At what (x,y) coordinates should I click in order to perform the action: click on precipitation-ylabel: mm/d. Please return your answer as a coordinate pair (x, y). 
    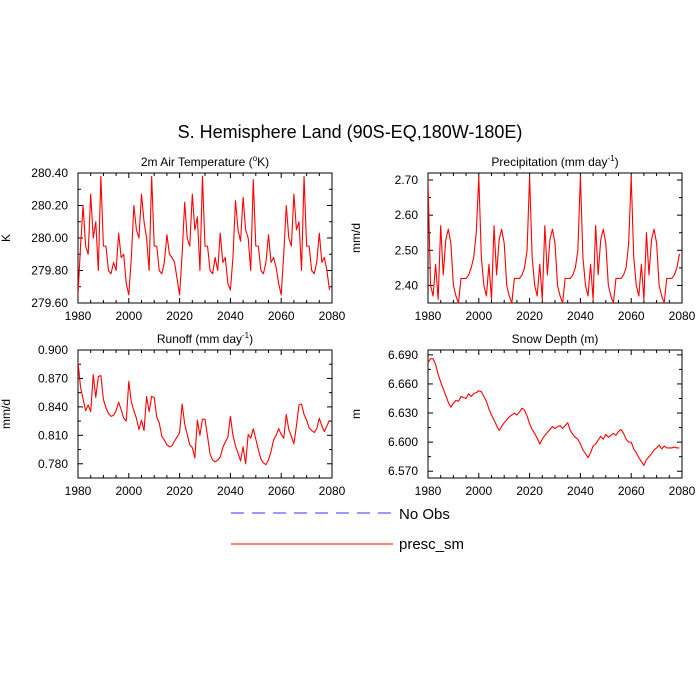
    Looking at the image, I should click on (356, 238).